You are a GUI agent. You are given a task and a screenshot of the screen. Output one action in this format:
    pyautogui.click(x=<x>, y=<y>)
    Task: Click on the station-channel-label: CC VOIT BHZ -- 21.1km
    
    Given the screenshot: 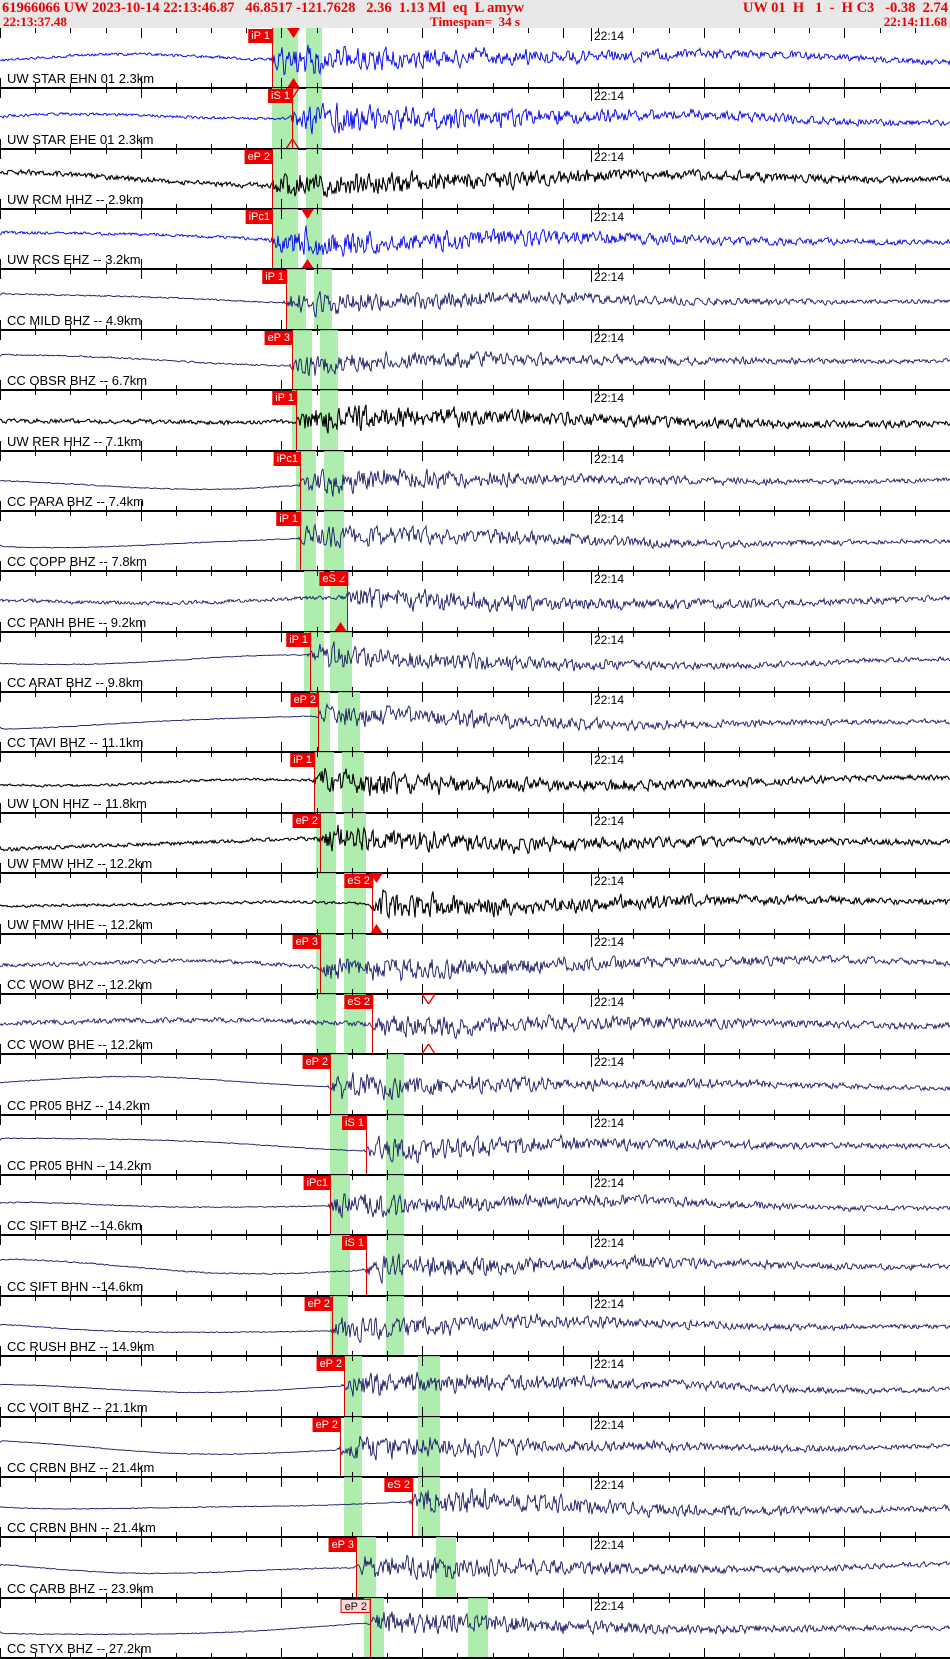 What is the action you would take?
    pyautogui.click(x=77, y=1407)
    